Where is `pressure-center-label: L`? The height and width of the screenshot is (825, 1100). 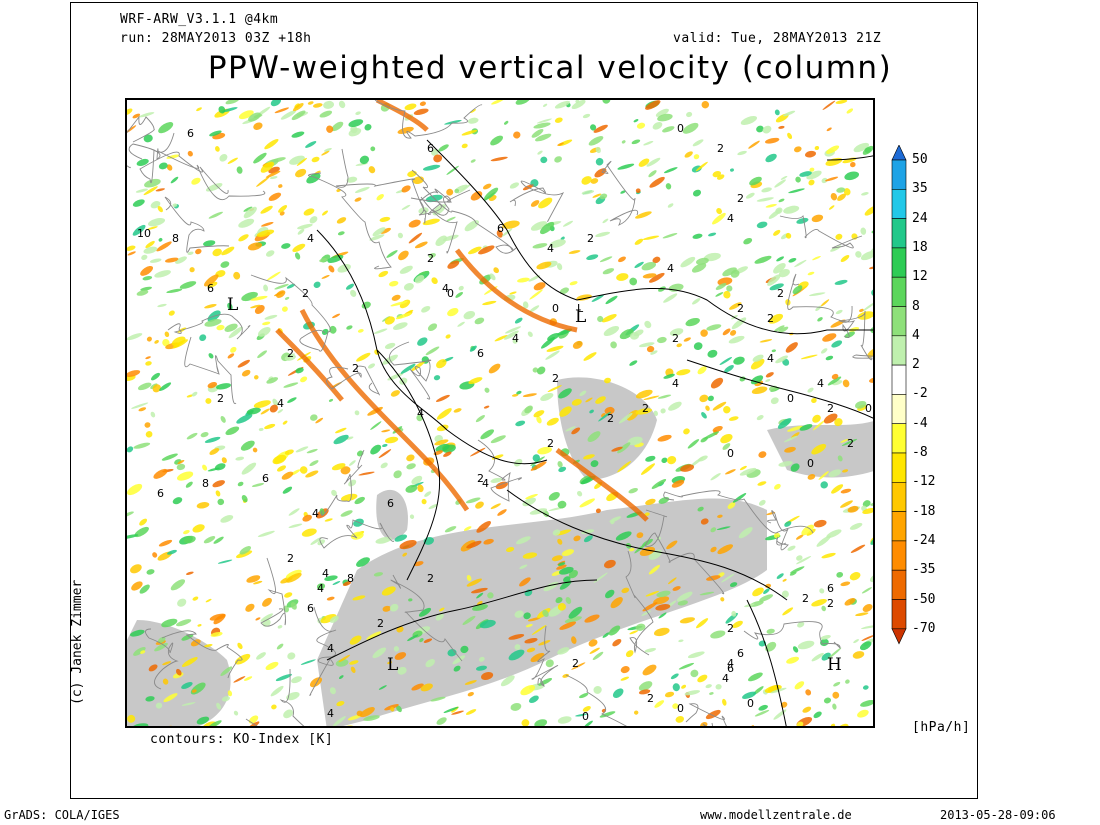 pressure-center-label: L is located at coordinates (580, 317).